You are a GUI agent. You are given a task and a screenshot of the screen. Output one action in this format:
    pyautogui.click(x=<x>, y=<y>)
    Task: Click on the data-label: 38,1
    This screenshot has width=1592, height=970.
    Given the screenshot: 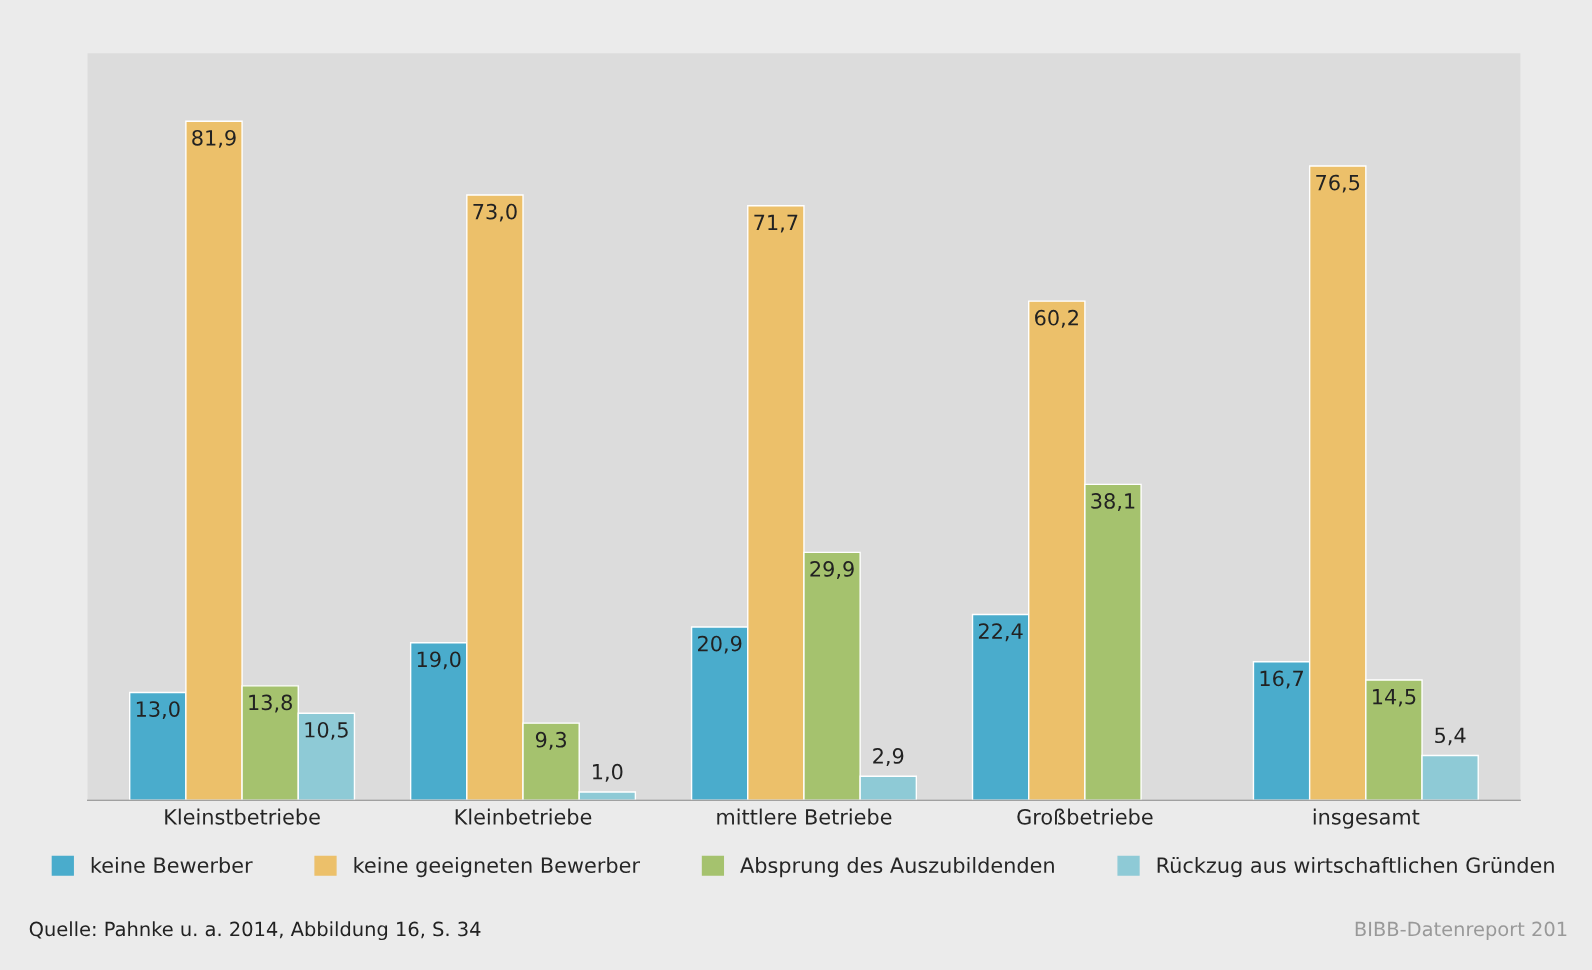 What is the action you would take?
    pyautogui.click(x=1113, y=502)
    